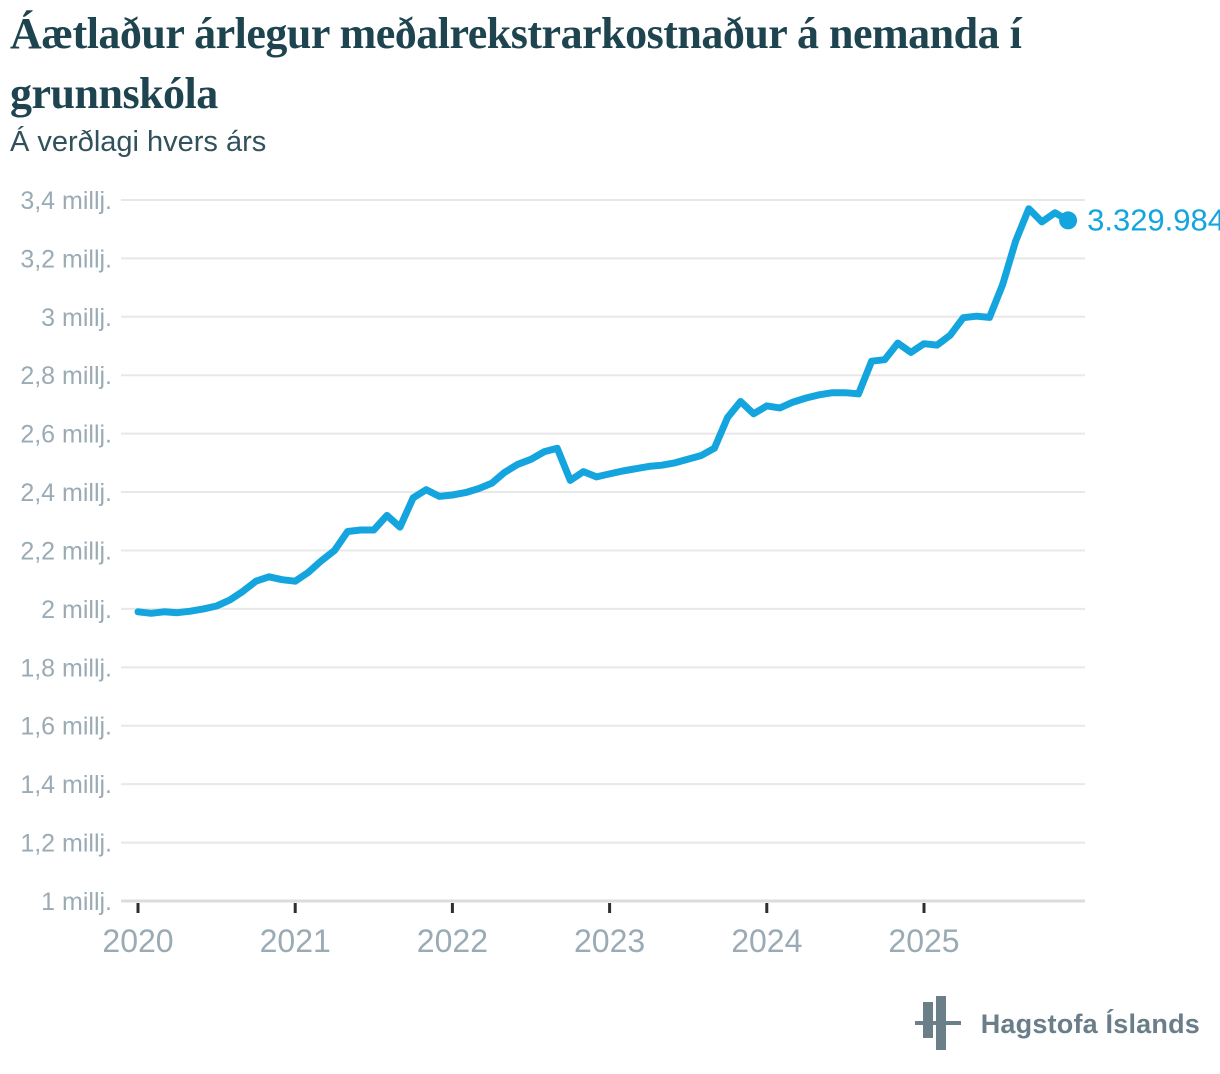 Image resolution: width=1220 pixels, height=1074 pixels. What do you see at coordinates (66, 435) in the screenshot?
I see `y-axis-label: 2,6 millj.` at bounding box center [66, 435].